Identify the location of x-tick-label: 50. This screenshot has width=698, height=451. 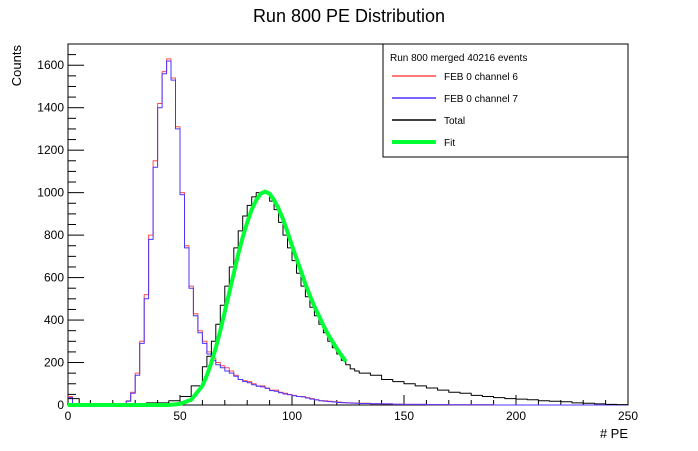
(180, 416).